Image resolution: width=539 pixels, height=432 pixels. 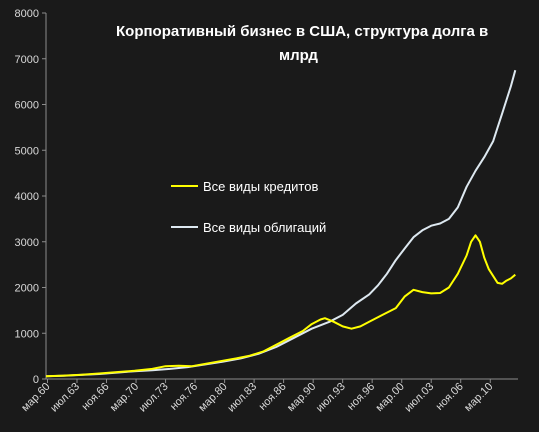 What do you see at coordinates (27, 151) in the screenshot?
I see `y-tick-label: 5000` at bounding box center [27, 151].